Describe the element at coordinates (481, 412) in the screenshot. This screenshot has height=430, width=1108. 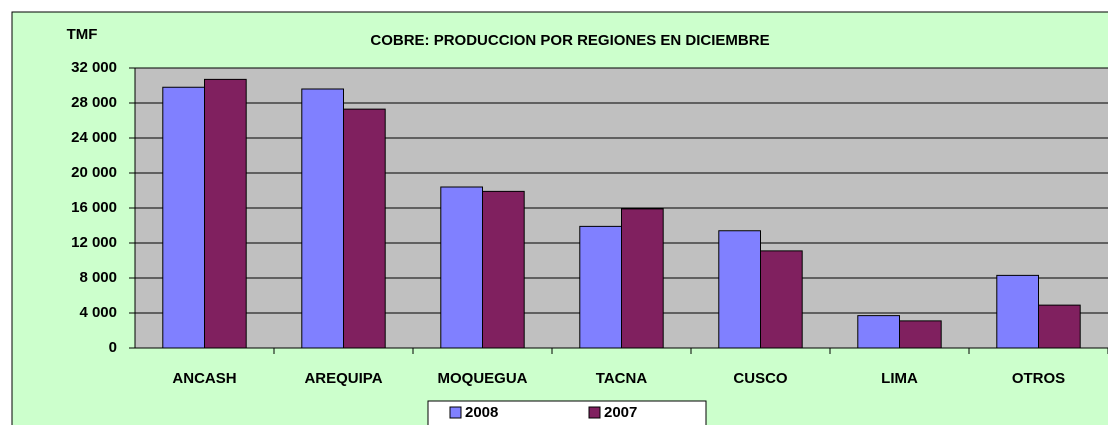
I see `legend-label: 2008` at that location.